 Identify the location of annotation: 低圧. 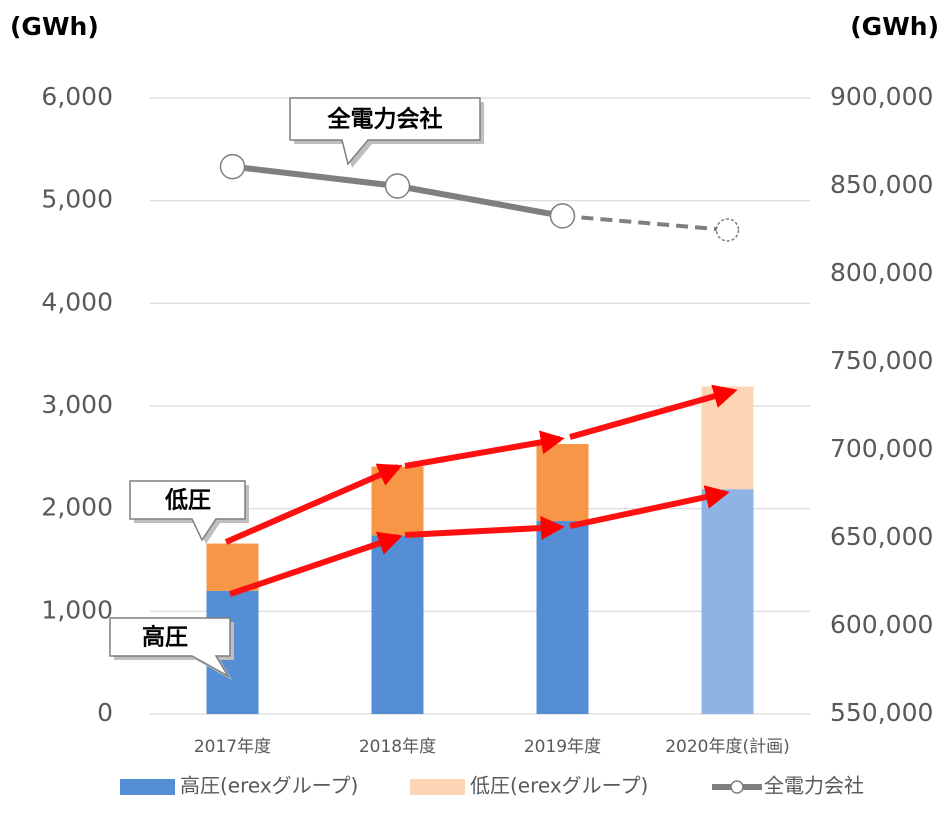
(187, 501).